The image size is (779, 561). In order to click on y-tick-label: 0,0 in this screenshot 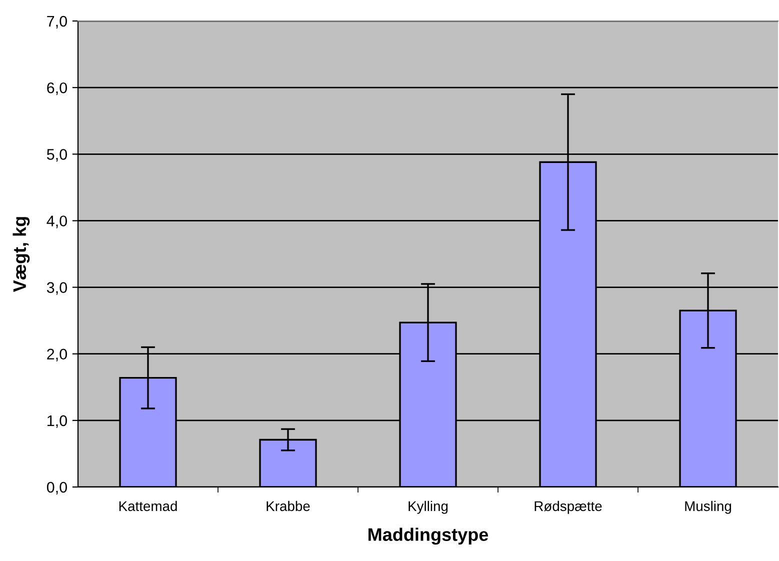, I will do `click(56, 488)`.